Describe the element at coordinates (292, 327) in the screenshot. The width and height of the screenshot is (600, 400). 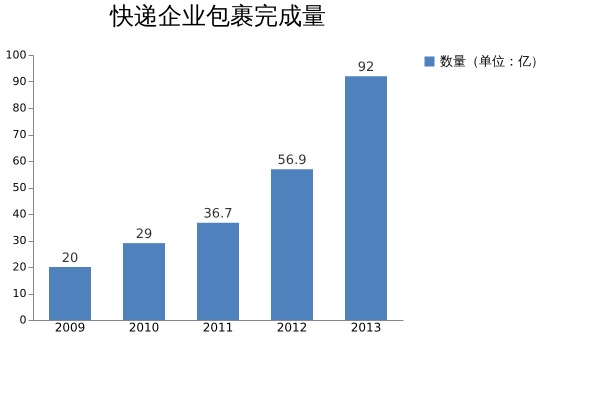
I see `x-tick-label: 2012` at that location.